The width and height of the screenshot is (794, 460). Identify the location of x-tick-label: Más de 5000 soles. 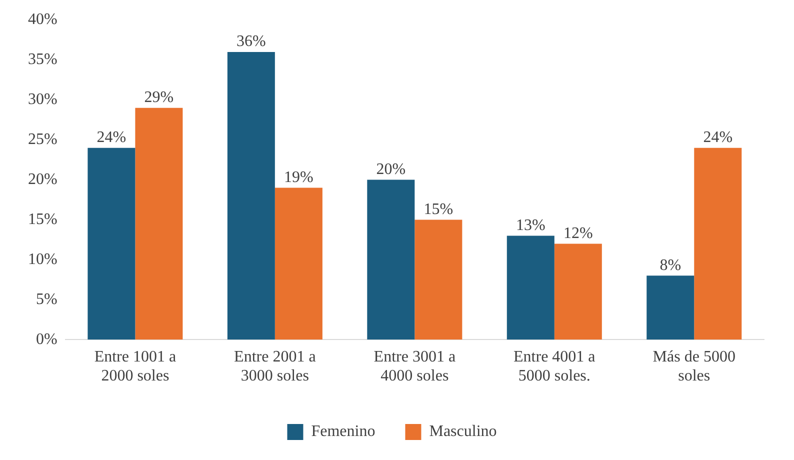
(694, 366).